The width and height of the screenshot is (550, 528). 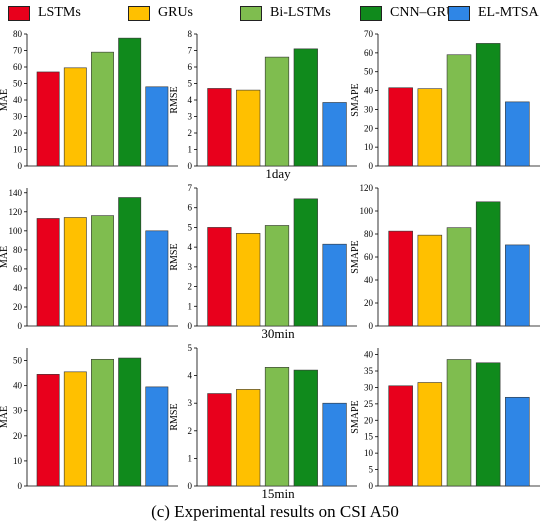 What do you see at coordinates (160, 13) in the screenshot?
I see `legend-item-1: GRUs` at bounding box center [160, 13].